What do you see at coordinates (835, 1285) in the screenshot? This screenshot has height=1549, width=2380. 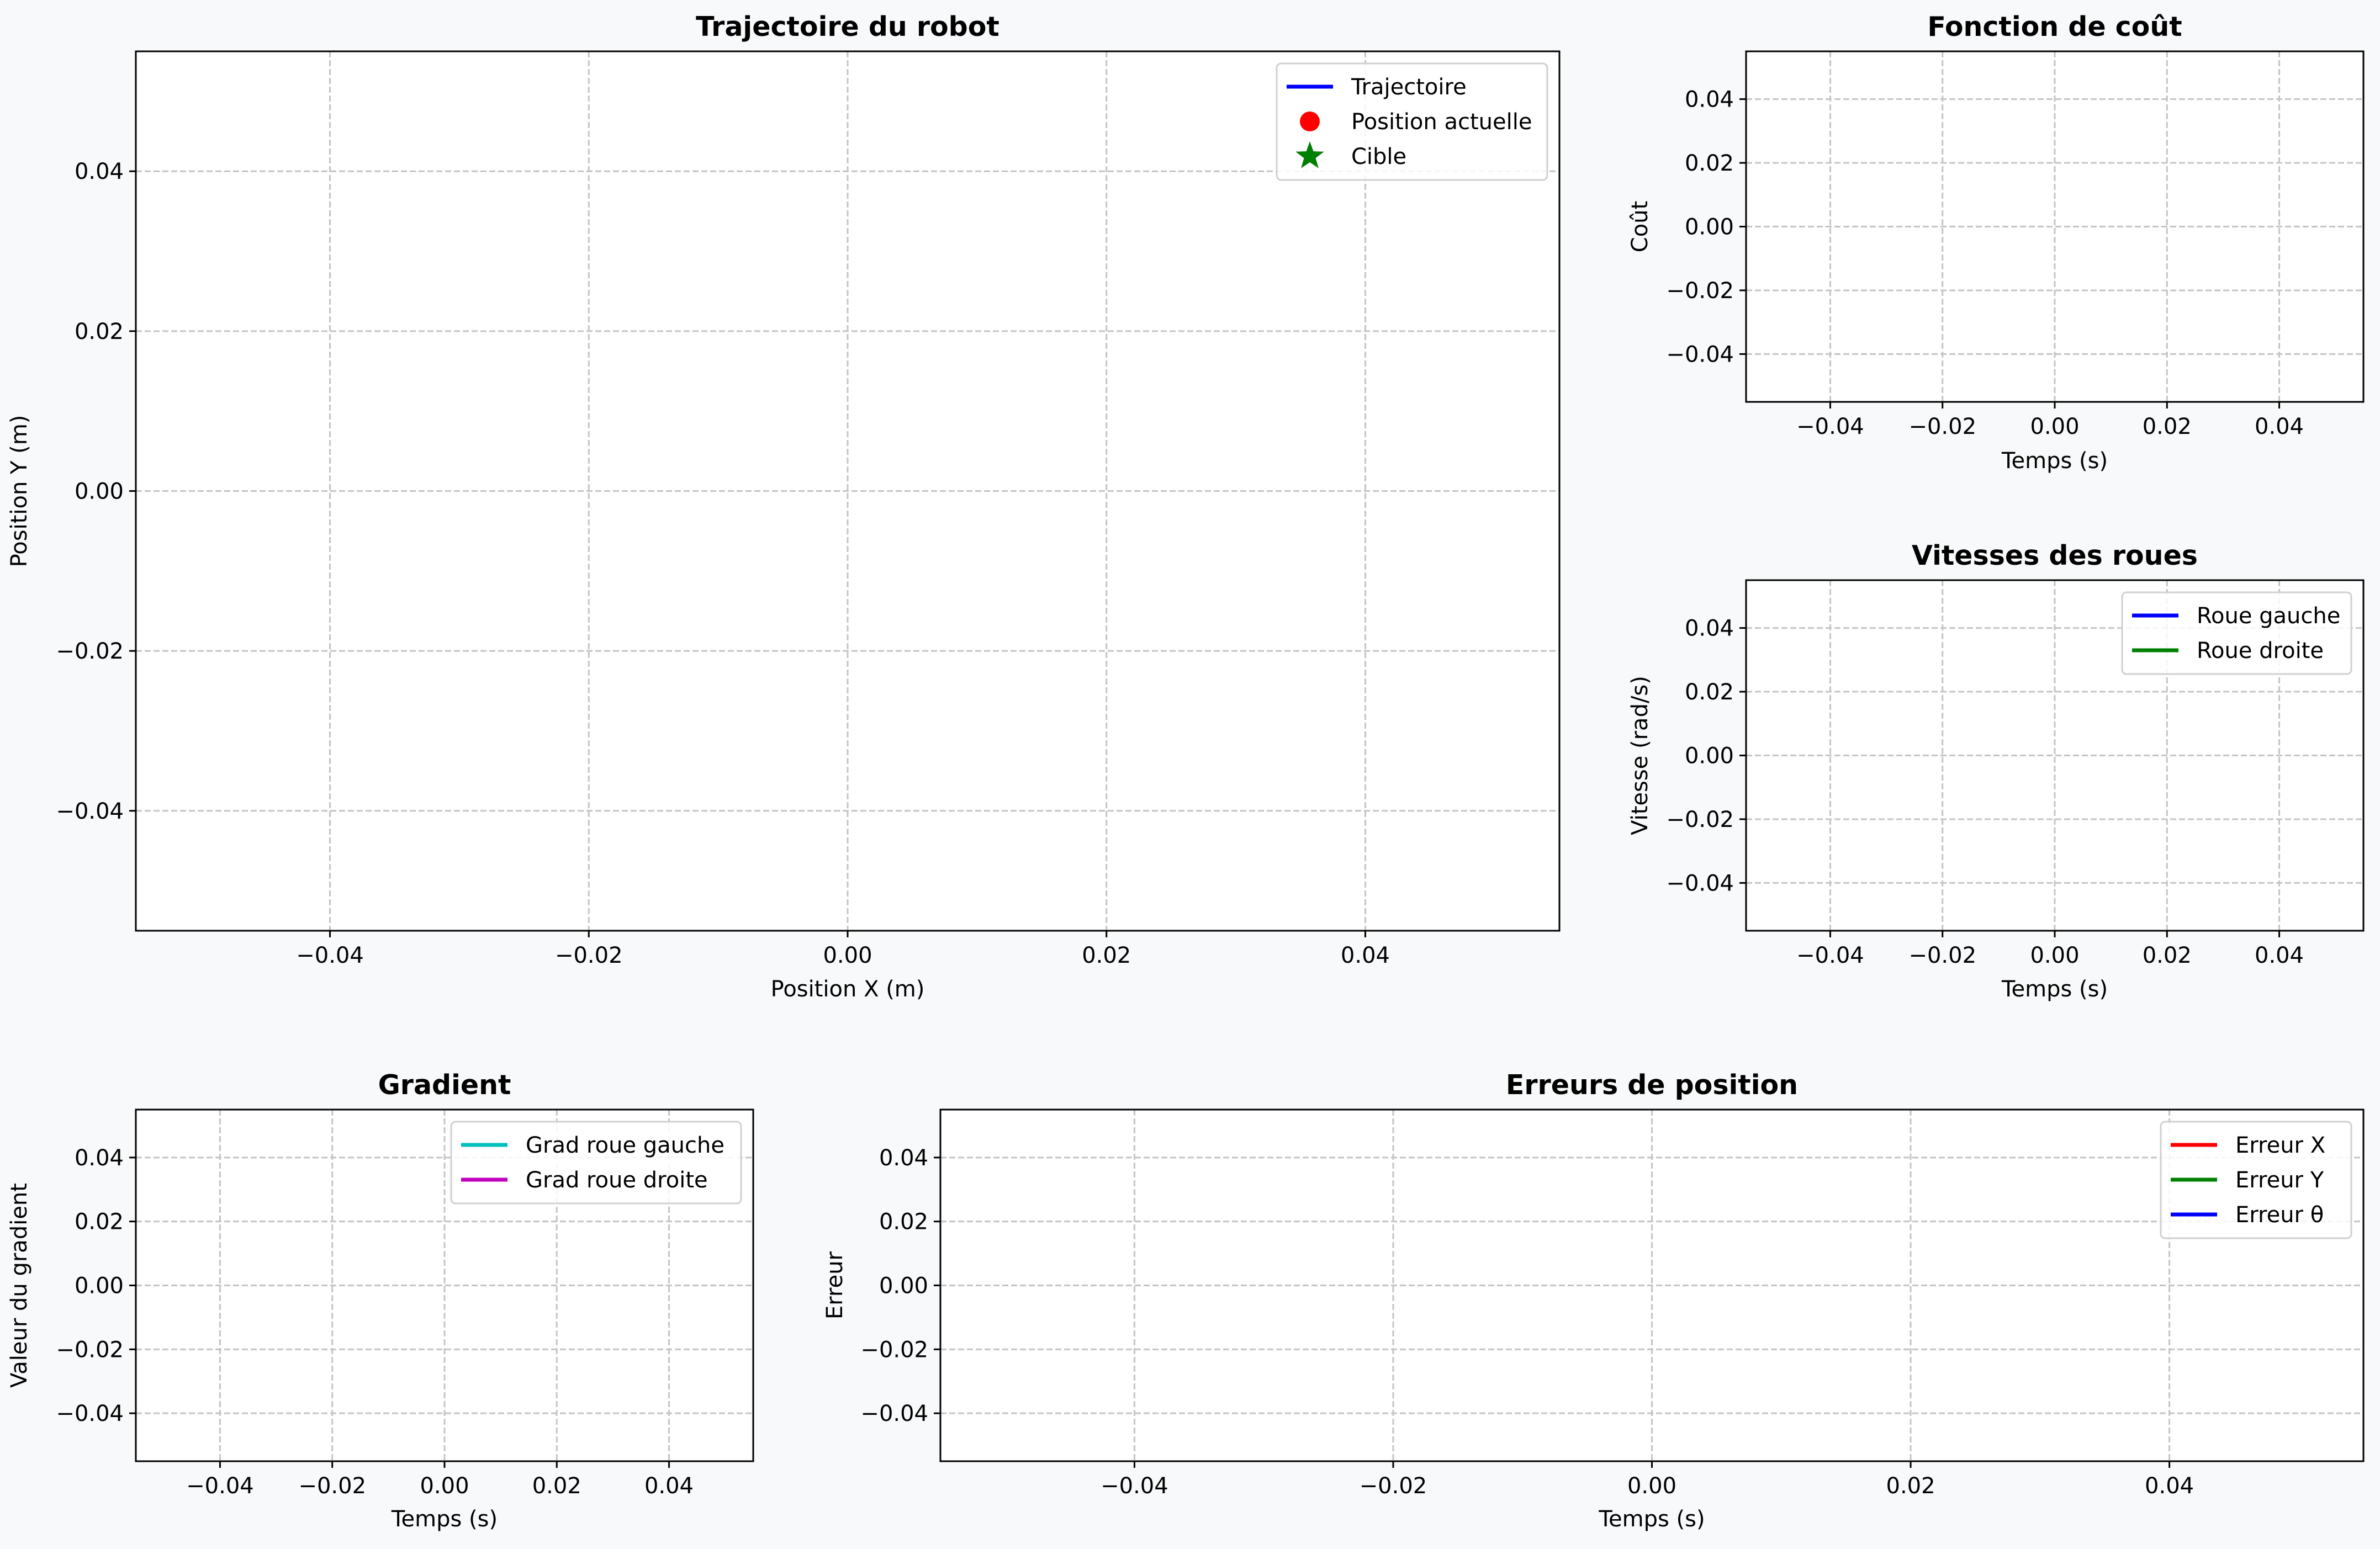 I see `y-axis-label: Erreur` at bounding box center [835, 1285].